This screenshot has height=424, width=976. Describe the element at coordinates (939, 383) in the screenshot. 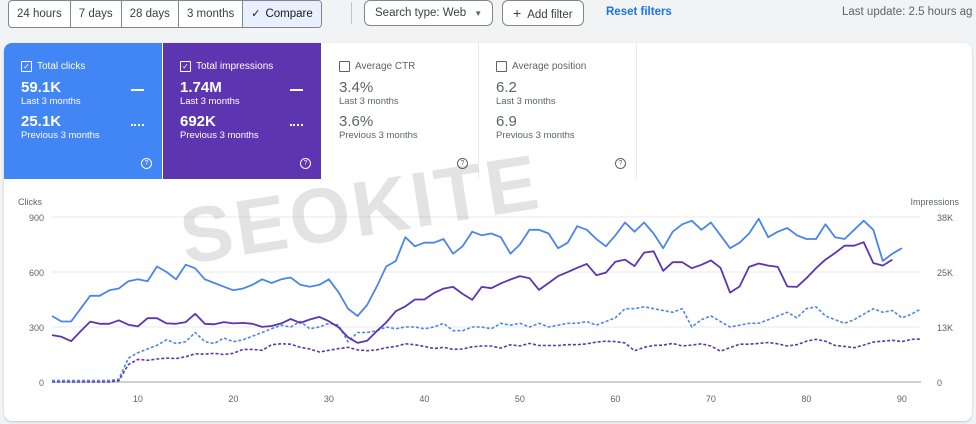

I see `y-right-tick-label: 0` at that location.